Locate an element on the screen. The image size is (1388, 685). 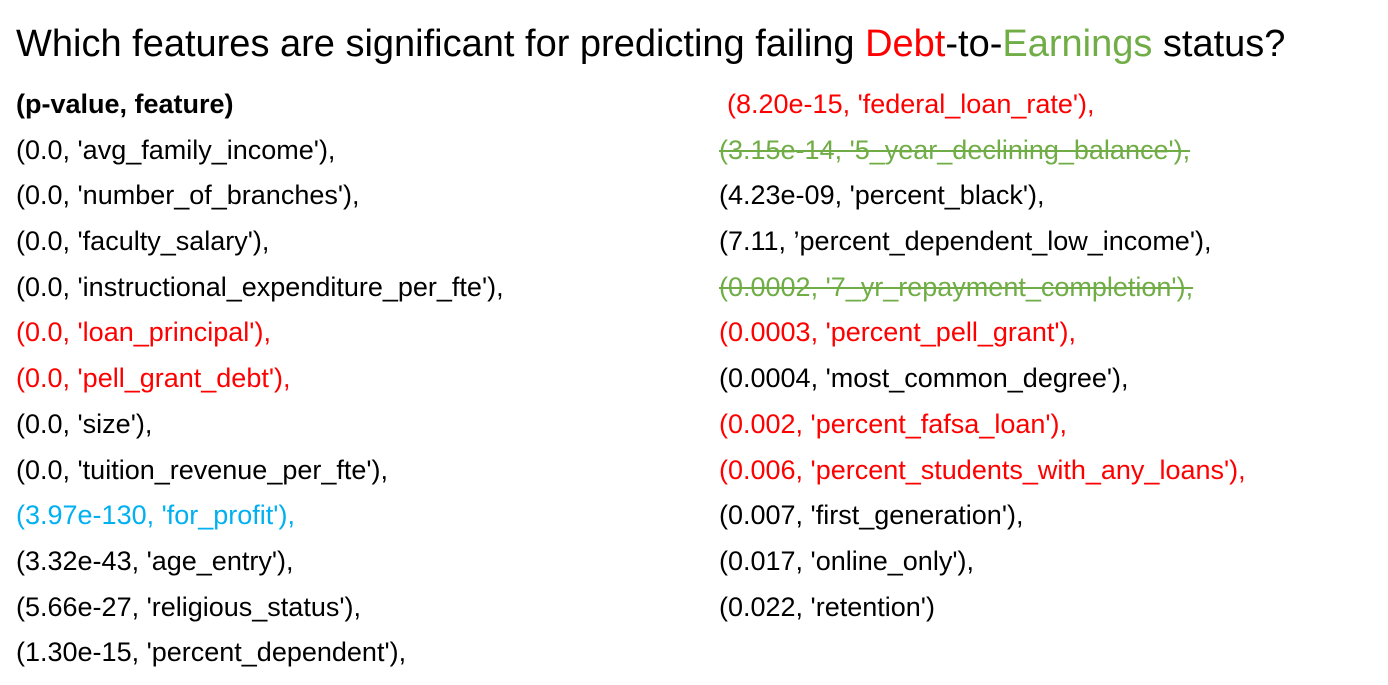
title-part2: status? is located at coordinates (1219, 44).